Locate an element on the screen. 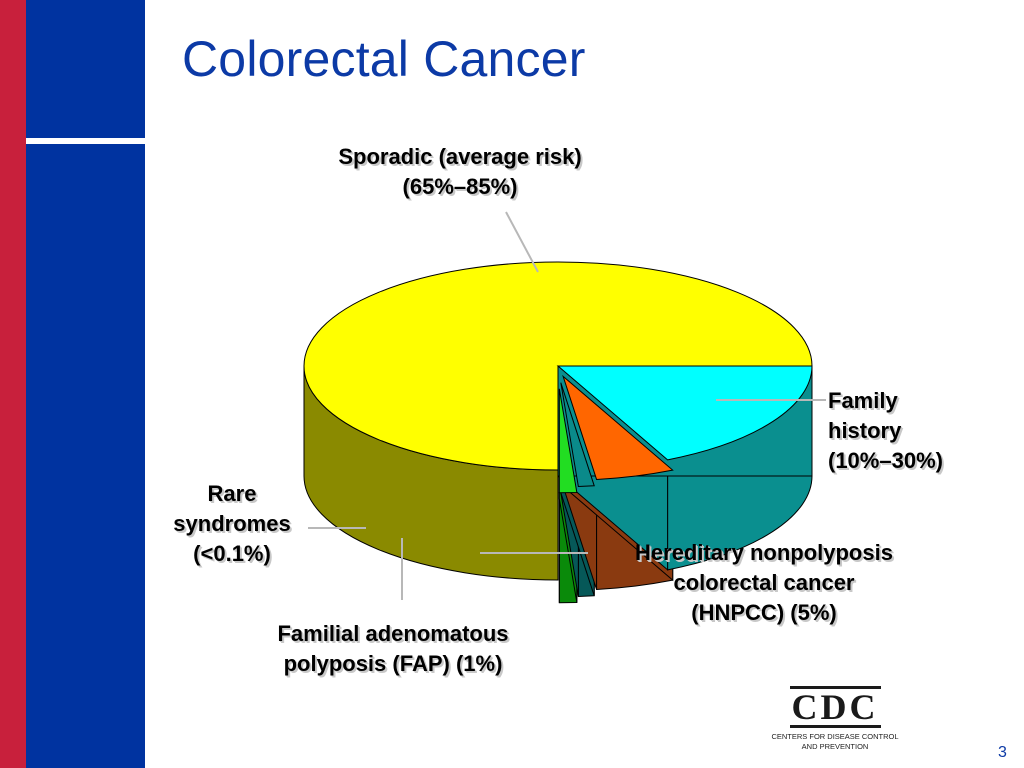  label-fap-line2: polyposis (FAP) (1%) is located at coordinates (393, 663).